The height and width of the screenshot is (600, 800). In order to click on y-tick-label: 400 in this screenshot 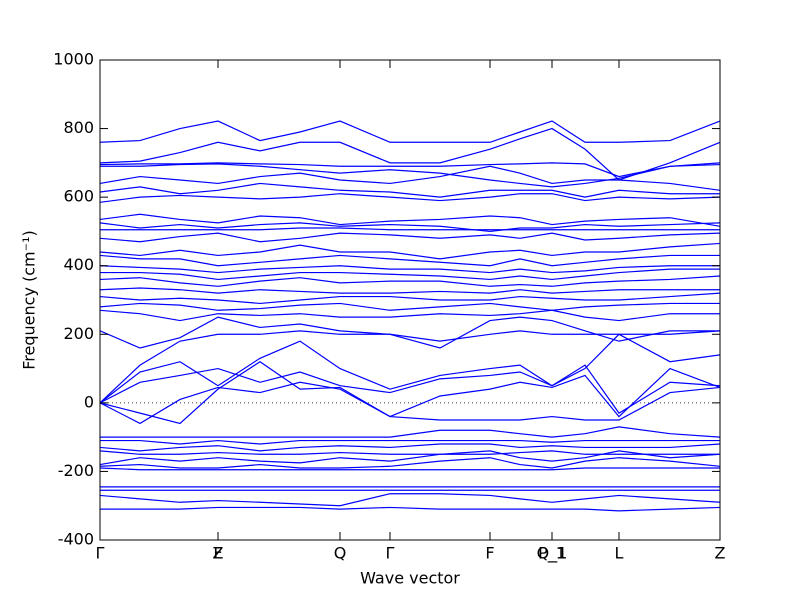, I will do `click(78, 264)`.